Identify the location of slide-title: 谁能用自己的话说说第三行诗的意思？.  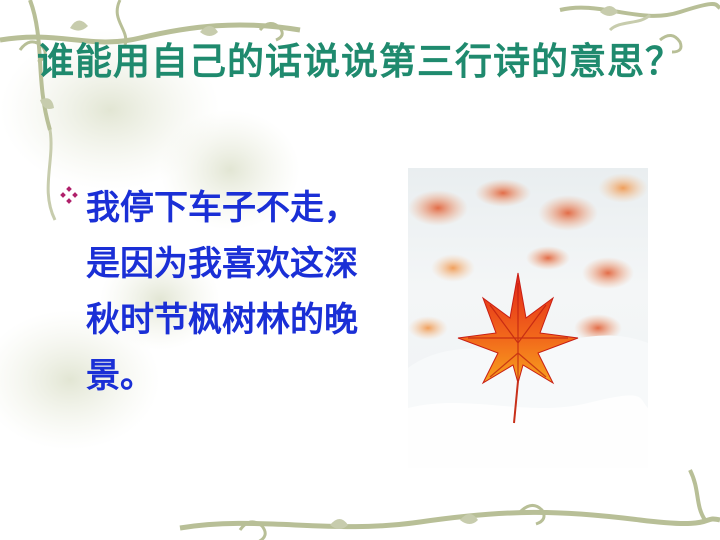
(360, 61).